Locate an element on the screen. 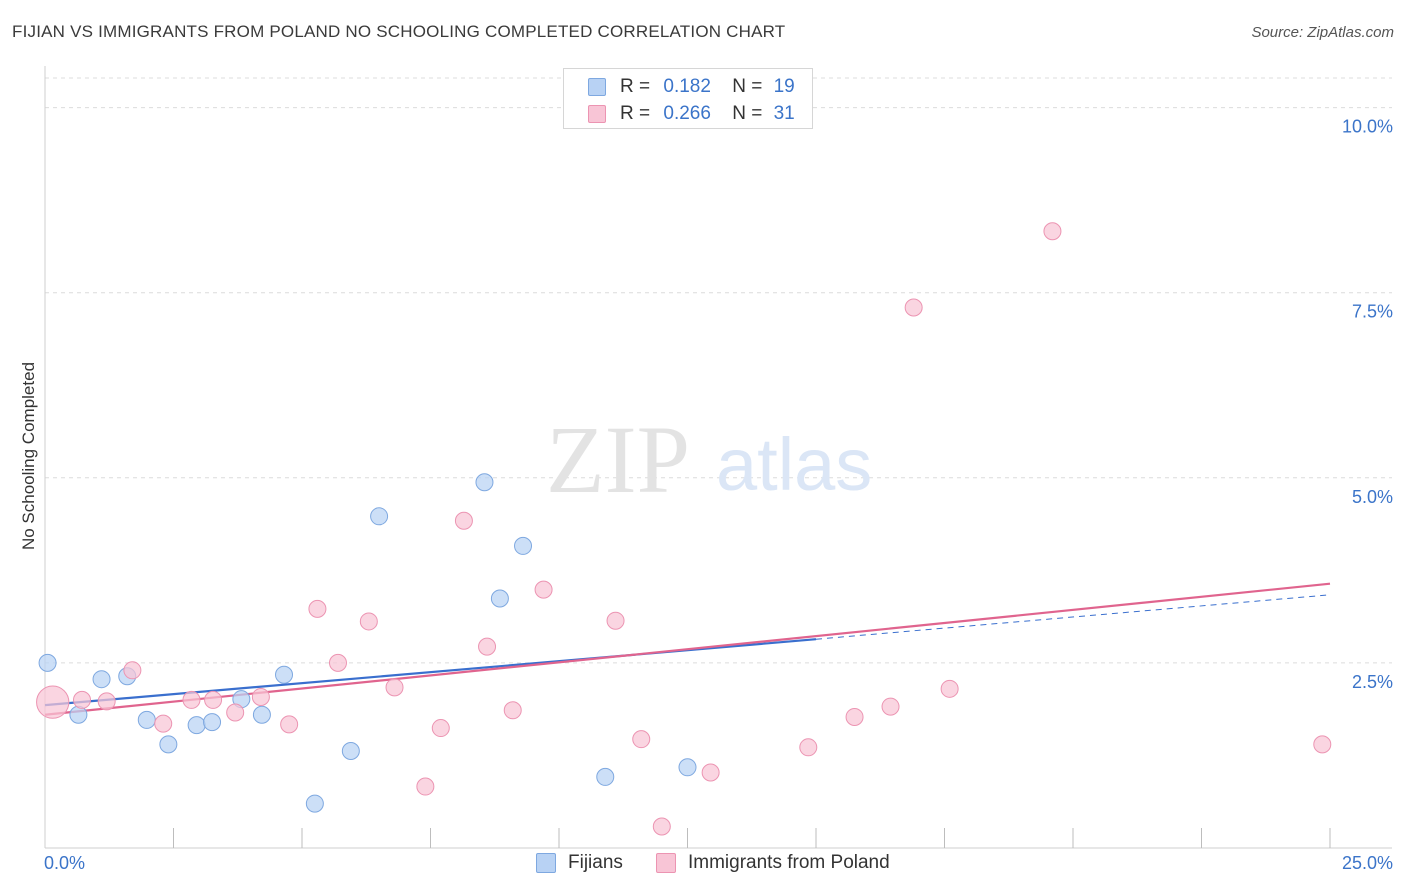 This screenshot has width=1406, height=892. bottom-legend-label: Immigrants from Poland is located at coordinates (789, 862).